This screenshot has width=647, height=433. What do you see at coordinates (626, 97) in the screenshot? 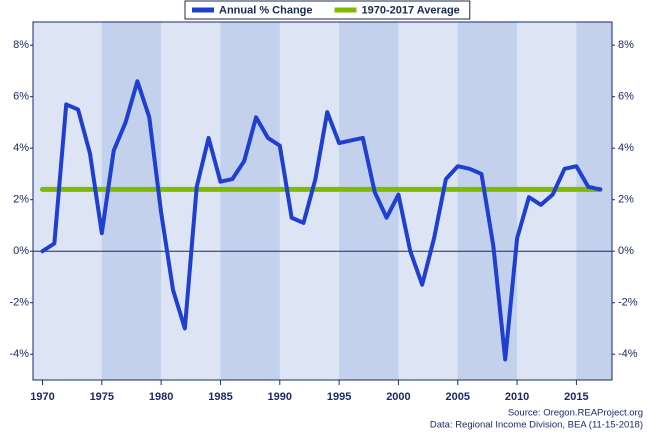
I see `y2-tick-label: 6%` at bounding box center [626, 97].